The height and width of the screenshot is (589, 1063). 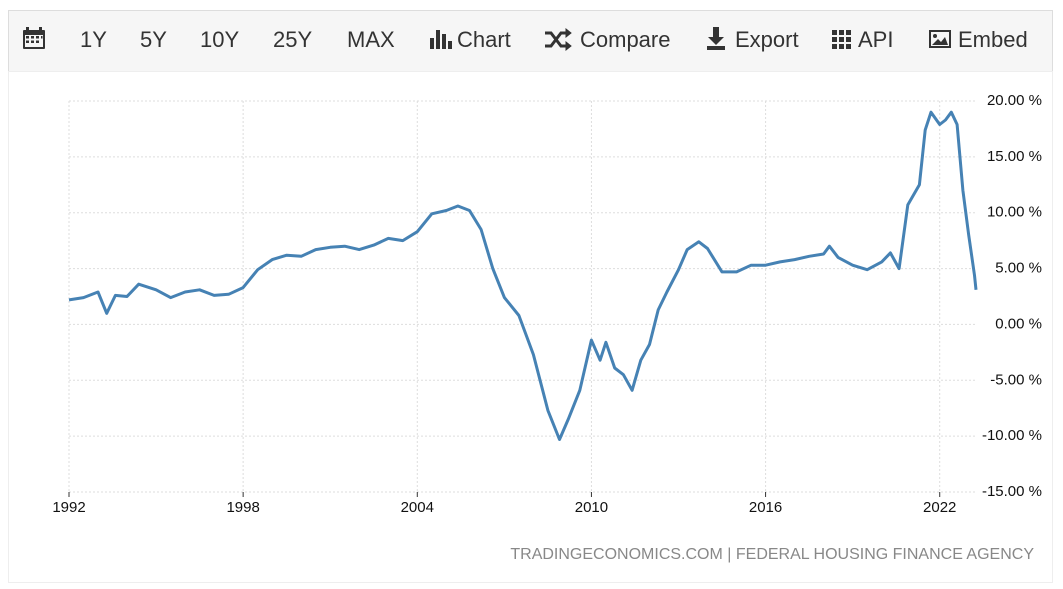 What do you see at coordinates (558, 39) in the screenshot?
I see `compare-icon` at bounding box center [558, 39].